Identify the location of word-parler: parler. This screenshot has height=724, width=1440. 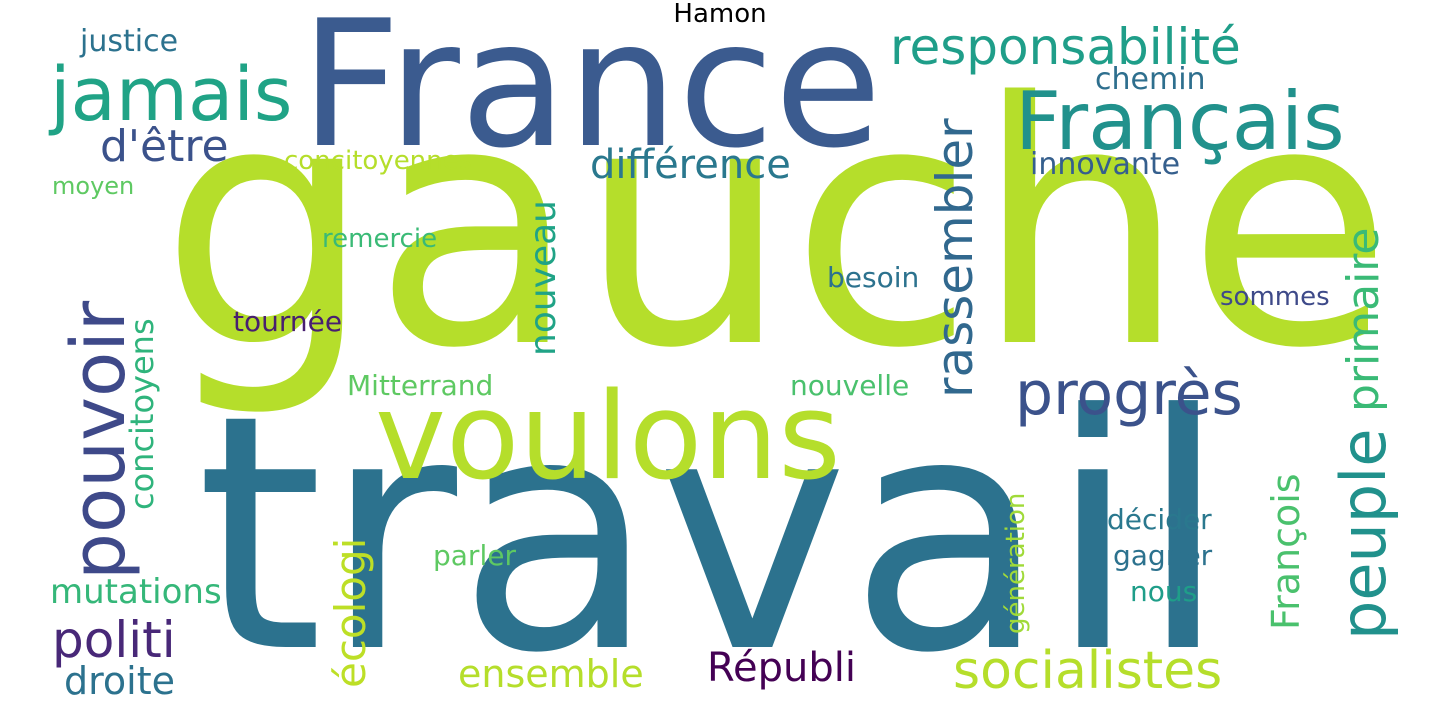
(474, 555).